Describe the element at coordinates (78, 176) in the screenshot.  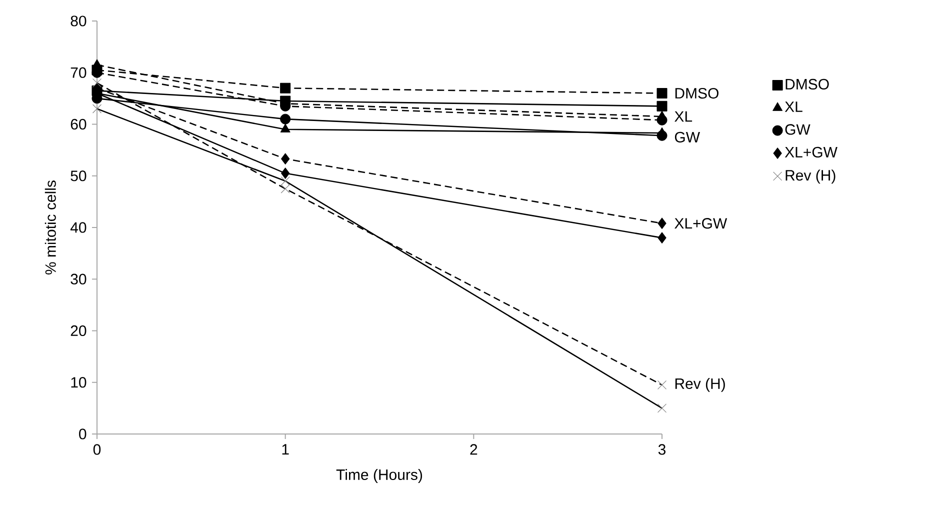
I see `y-tick-label: 50` at that location.